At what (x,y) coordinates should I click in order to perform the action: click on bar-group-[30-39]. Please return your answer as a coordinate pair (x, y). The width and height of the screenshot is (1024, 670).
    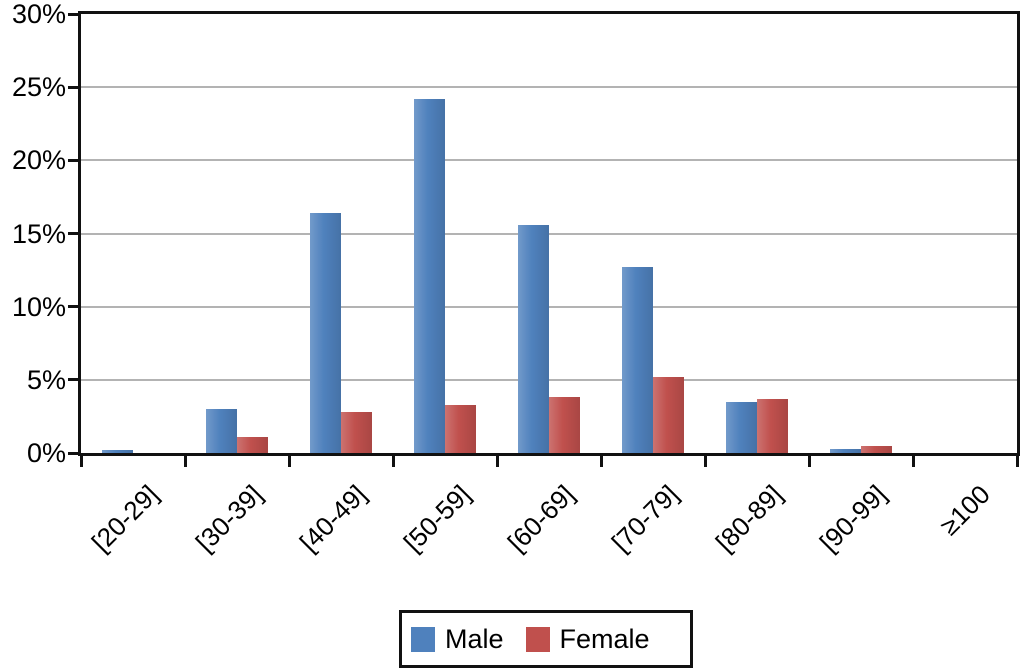
    Looking at the image, I should click on (237, 233).